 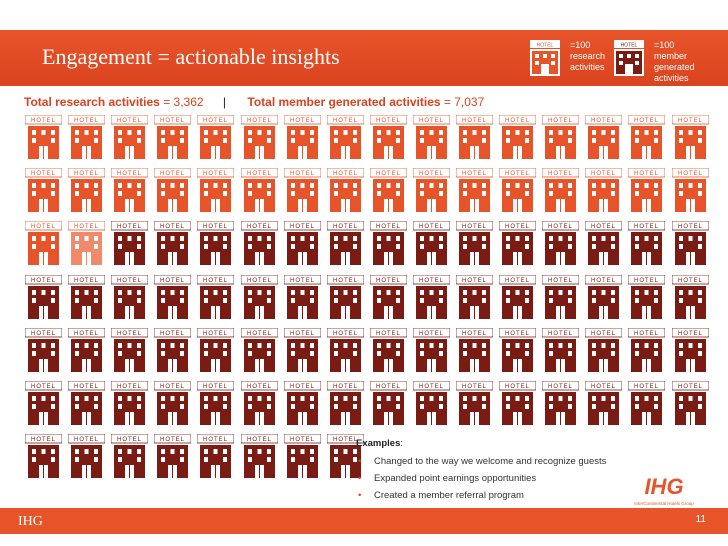 I want to click on member-total-label: Total member generated activities, so click(x=344, y=102).